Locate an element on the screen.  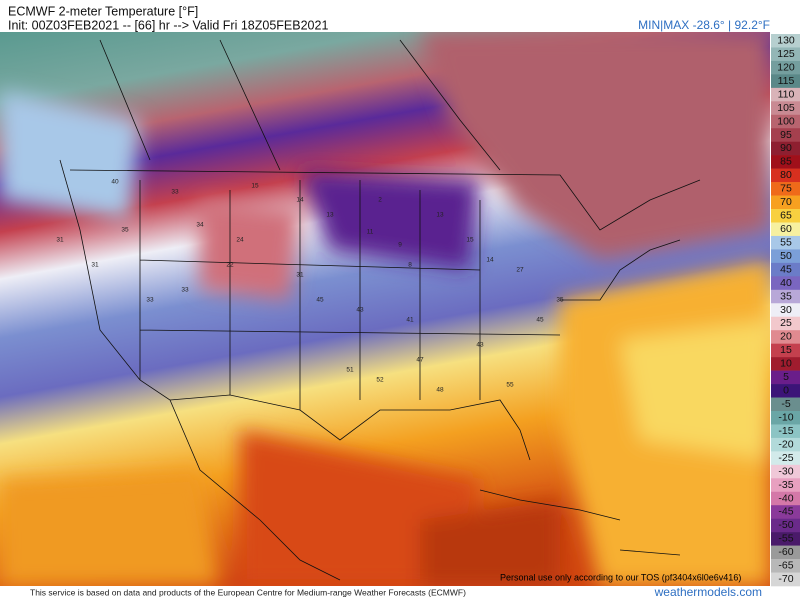
station-temp: 9 is located at coordinates (400, 245).